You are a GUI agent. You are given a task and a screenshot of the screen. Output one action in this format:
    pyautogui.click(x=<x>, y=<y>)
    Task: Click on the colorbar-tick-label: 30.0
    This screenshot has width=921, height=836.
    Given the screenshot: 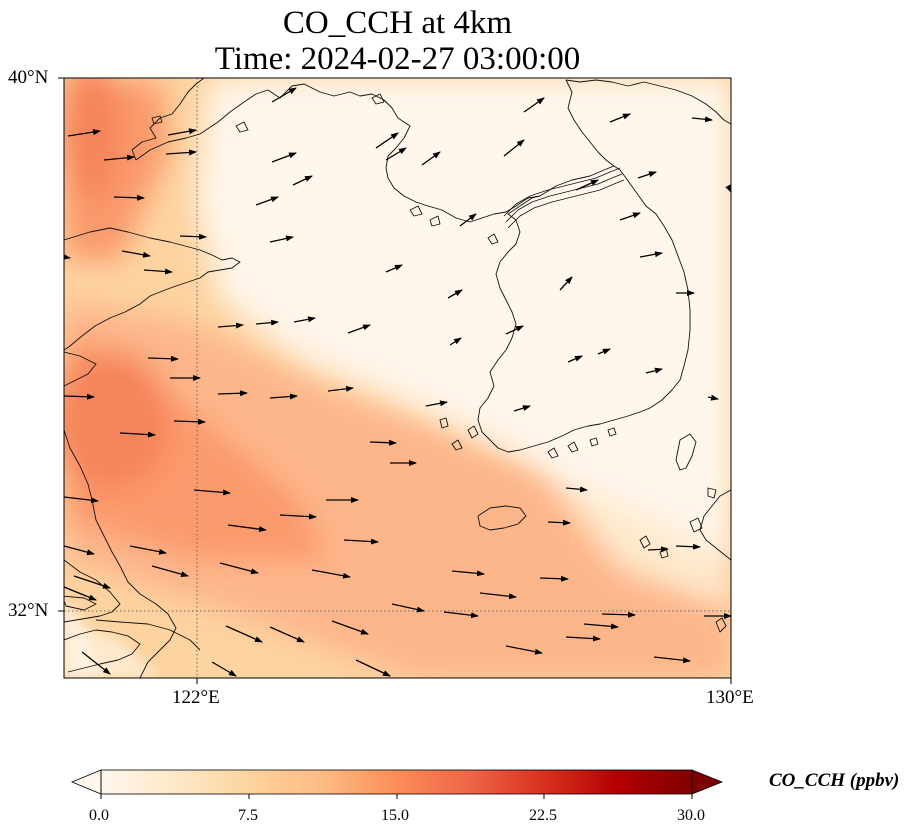 What is the action you would take?
    pyautogui.click(x=691, y=815)
    